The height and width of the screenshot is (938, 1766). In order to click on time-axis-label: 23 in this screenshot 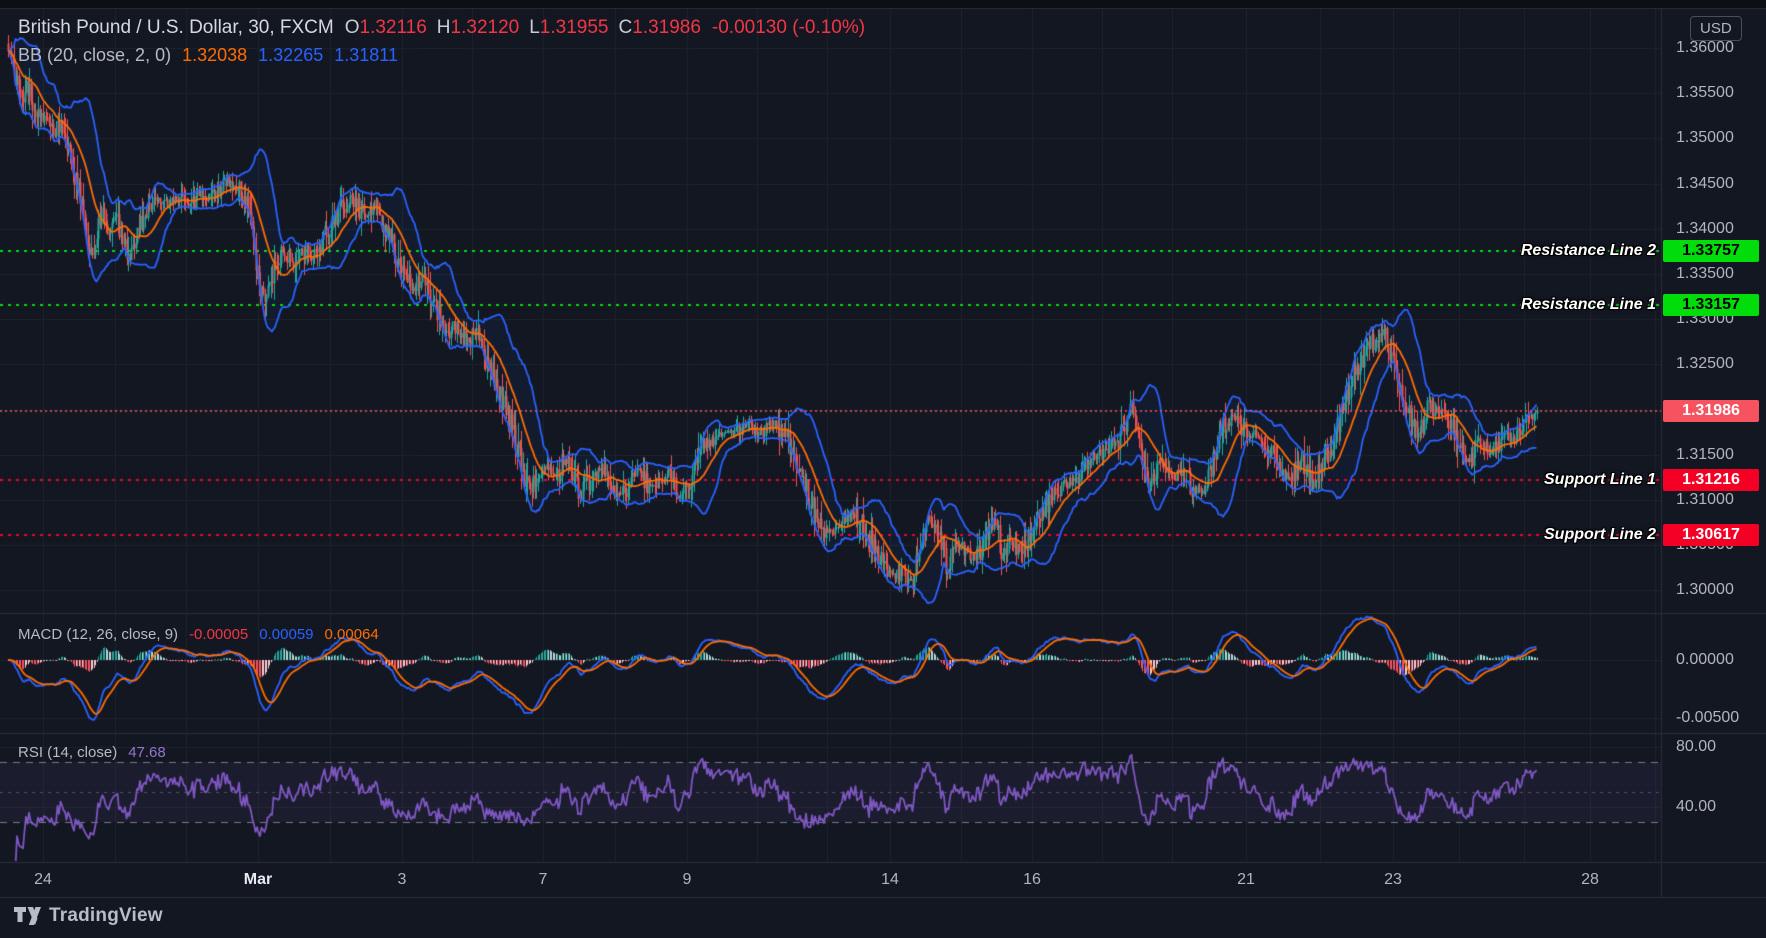, I will do `click(1393, 879)`.